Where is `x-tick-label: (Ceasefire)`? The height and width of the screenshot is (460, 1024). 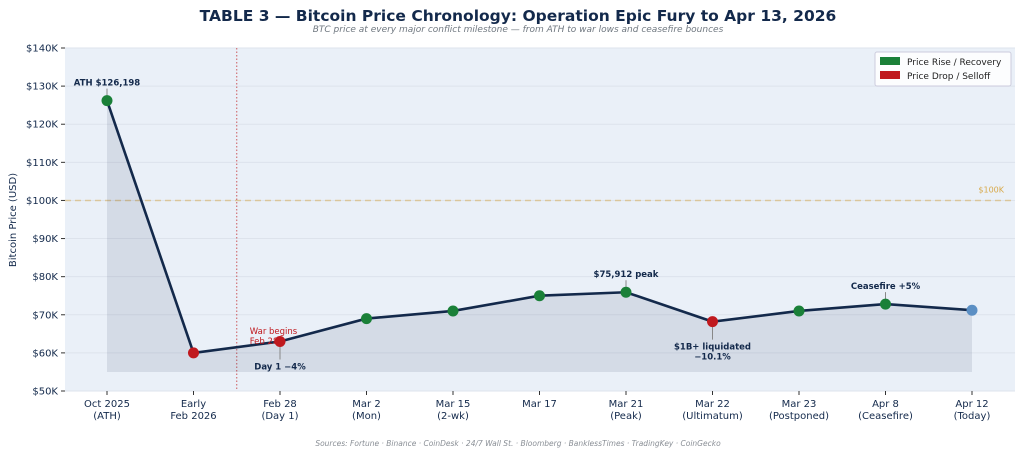 x-tick-label: (Ceasefire) is located at coordinates (885, 416).